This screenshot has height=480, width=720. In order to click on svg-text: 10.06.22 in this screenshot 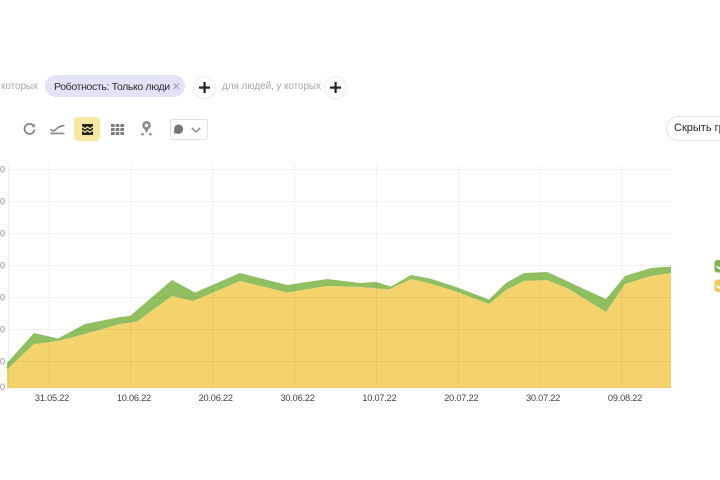, I will do `click(134, 398)`.